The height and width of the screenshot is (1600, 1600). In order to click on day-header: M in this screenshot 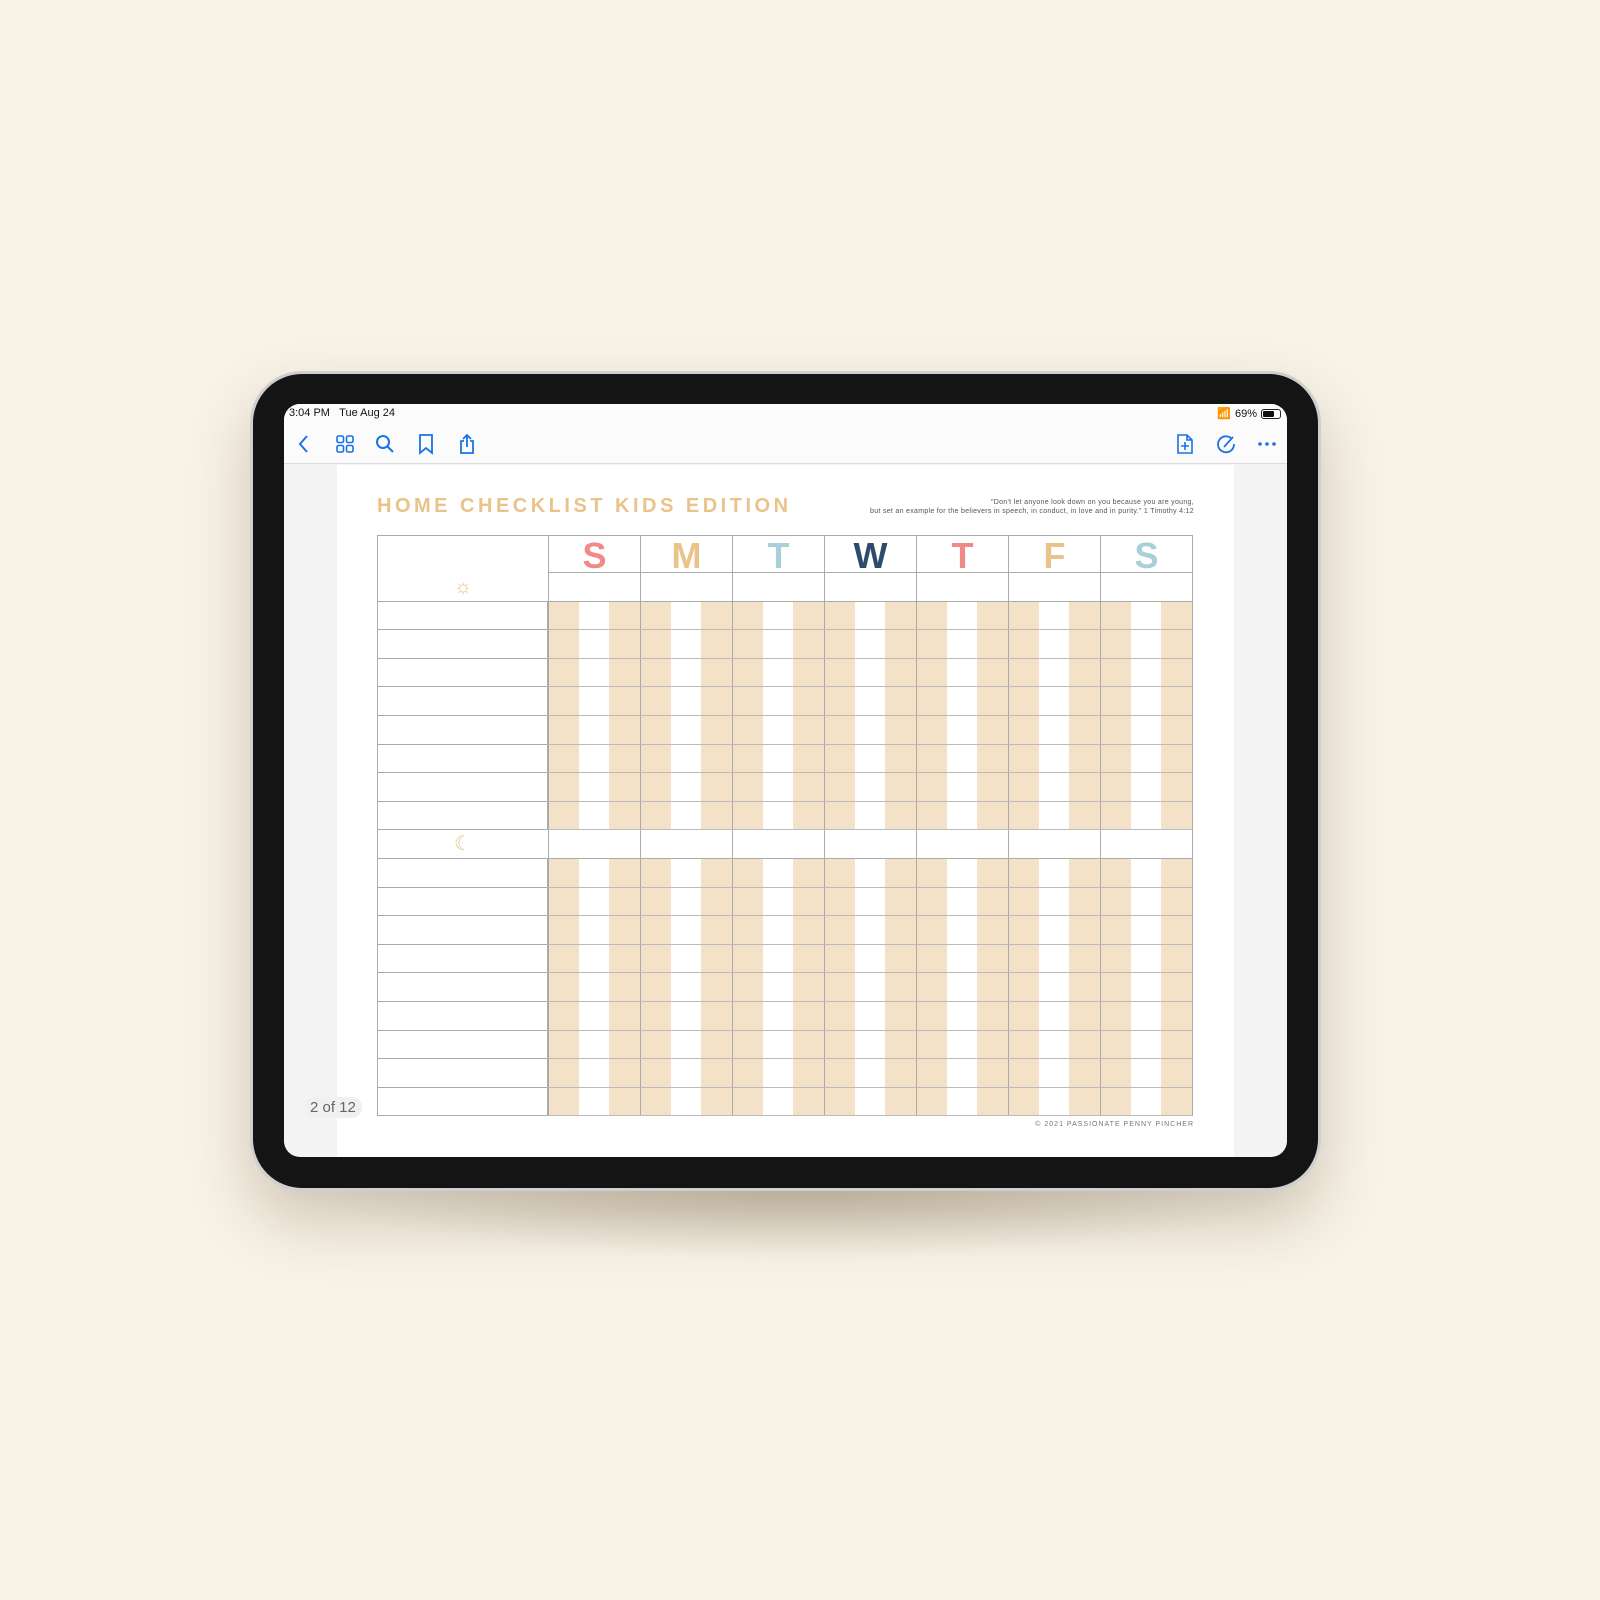, I will do `click(686, 556)`.